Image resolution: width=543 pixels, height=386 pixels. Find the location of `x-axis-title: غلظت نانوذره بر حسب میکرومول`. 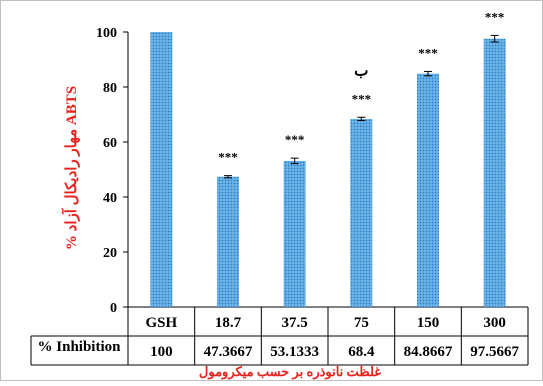

x-axis-title: غلظت نانوذره بر حسب میکرومول is located at coordinates (290, 372).